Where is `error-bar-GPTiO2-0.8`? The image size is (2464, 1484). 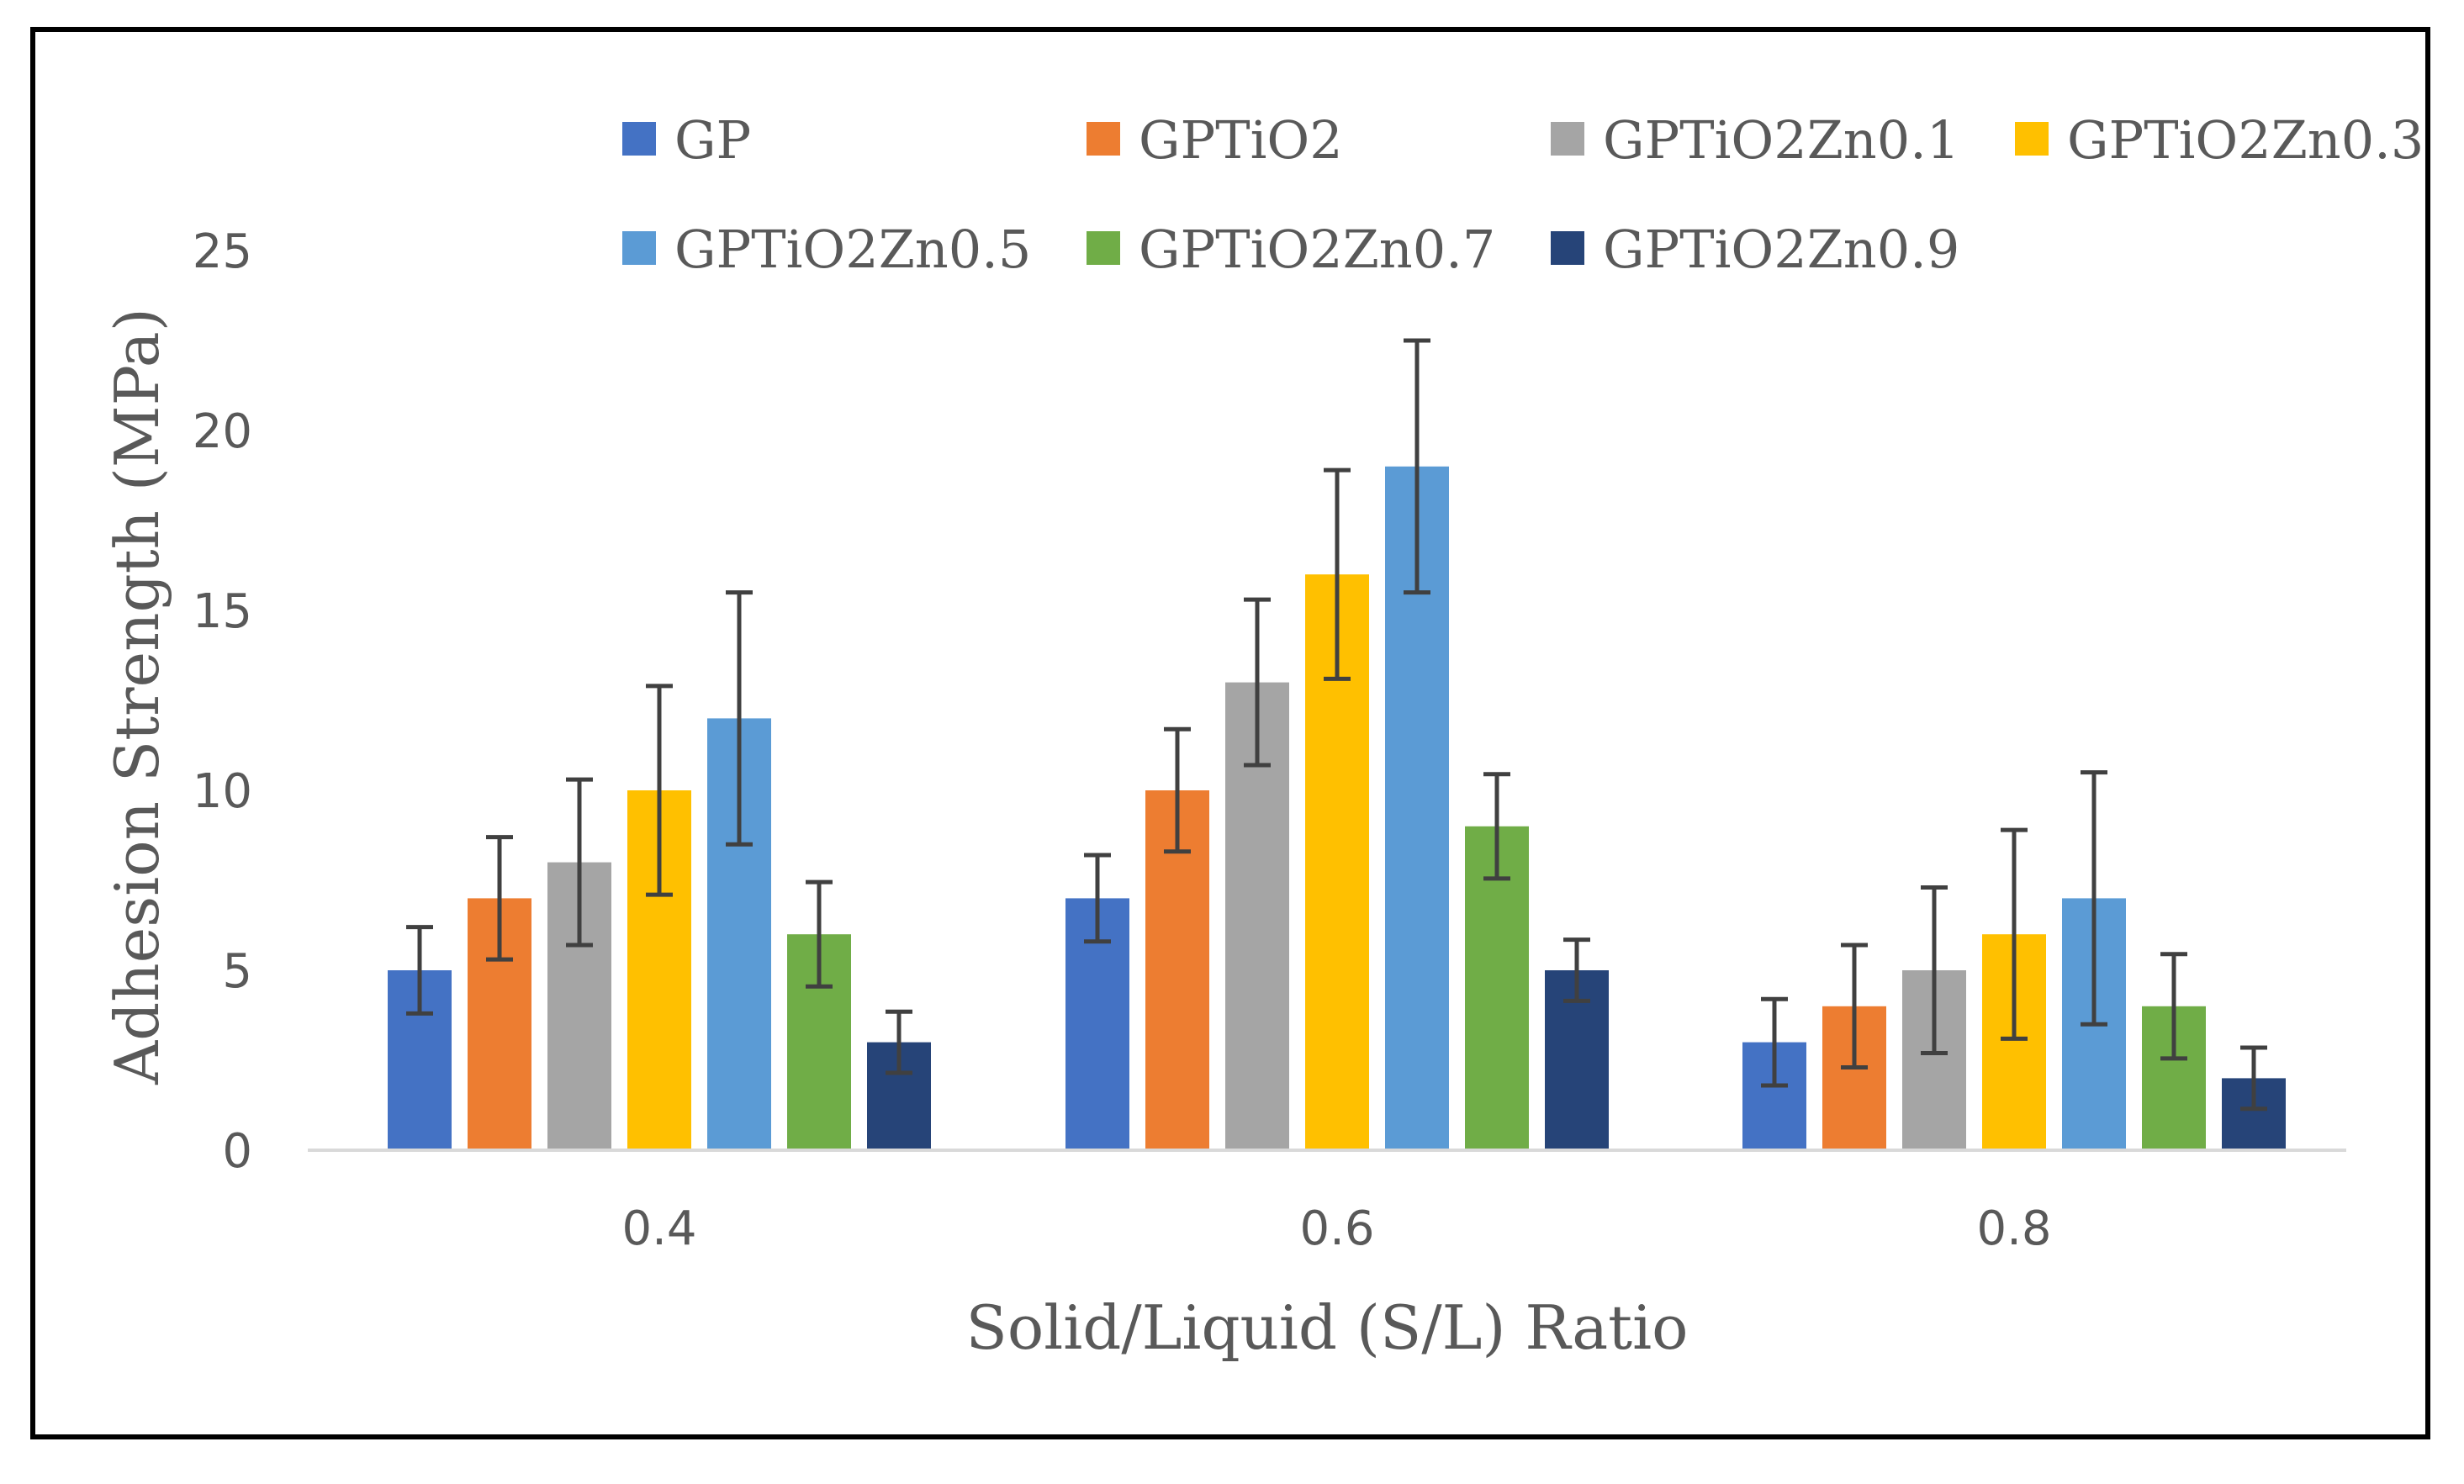 error-bar-GPTiO2-0.8 is located at coordinates (1855, 1006).